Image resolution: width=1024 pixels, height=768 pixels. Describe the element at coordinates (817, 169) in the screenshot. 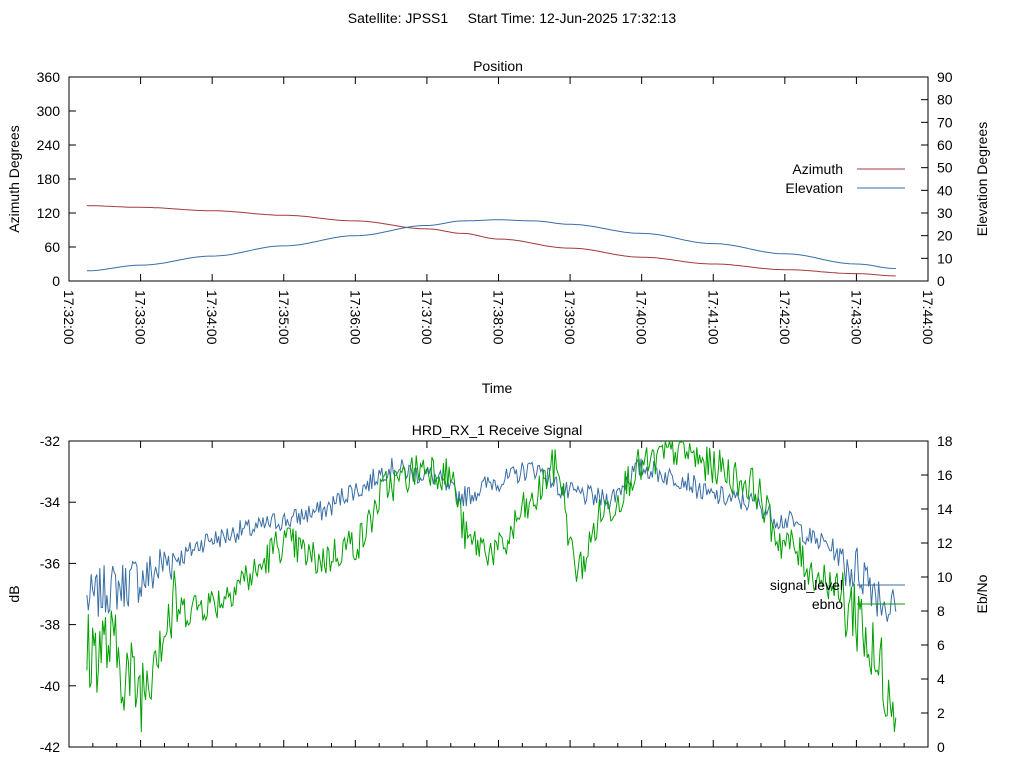

I see `legend-label-azimuth: Azimuth` at that location.